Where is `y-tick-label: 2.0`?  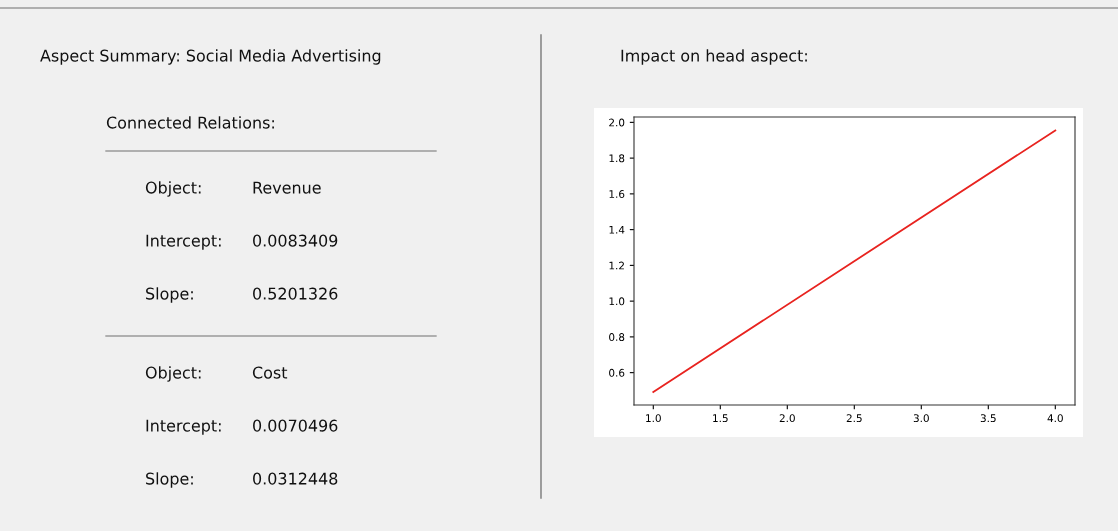
y-tick-label: 2.0 is located at coordinates (617, 122).